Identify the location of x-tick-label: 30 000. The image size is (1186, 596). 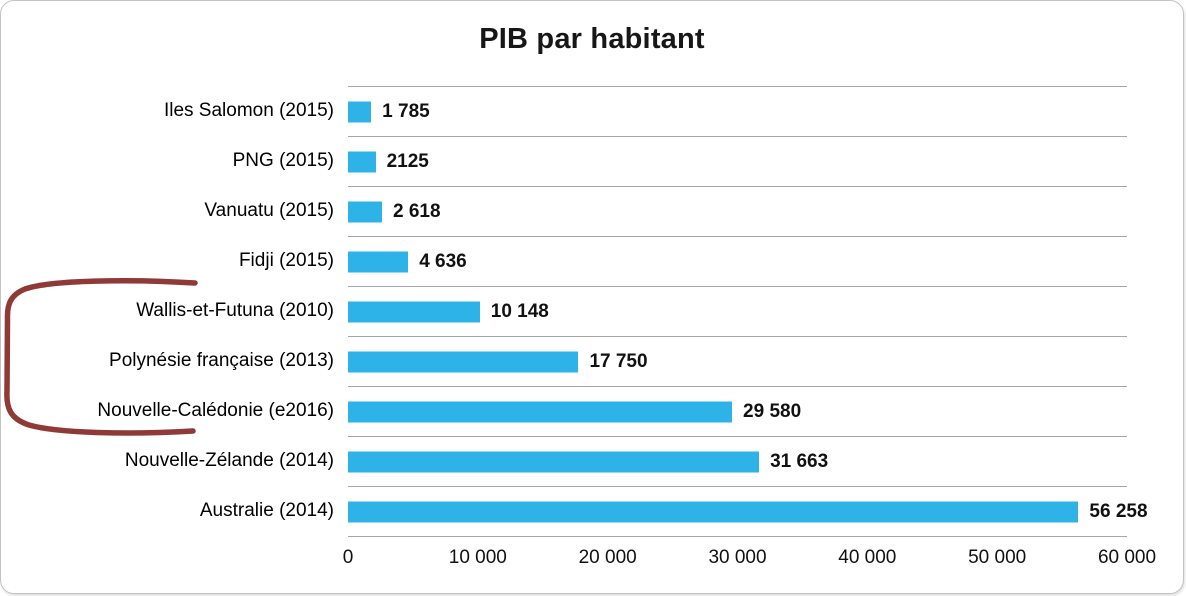
(737, 557).